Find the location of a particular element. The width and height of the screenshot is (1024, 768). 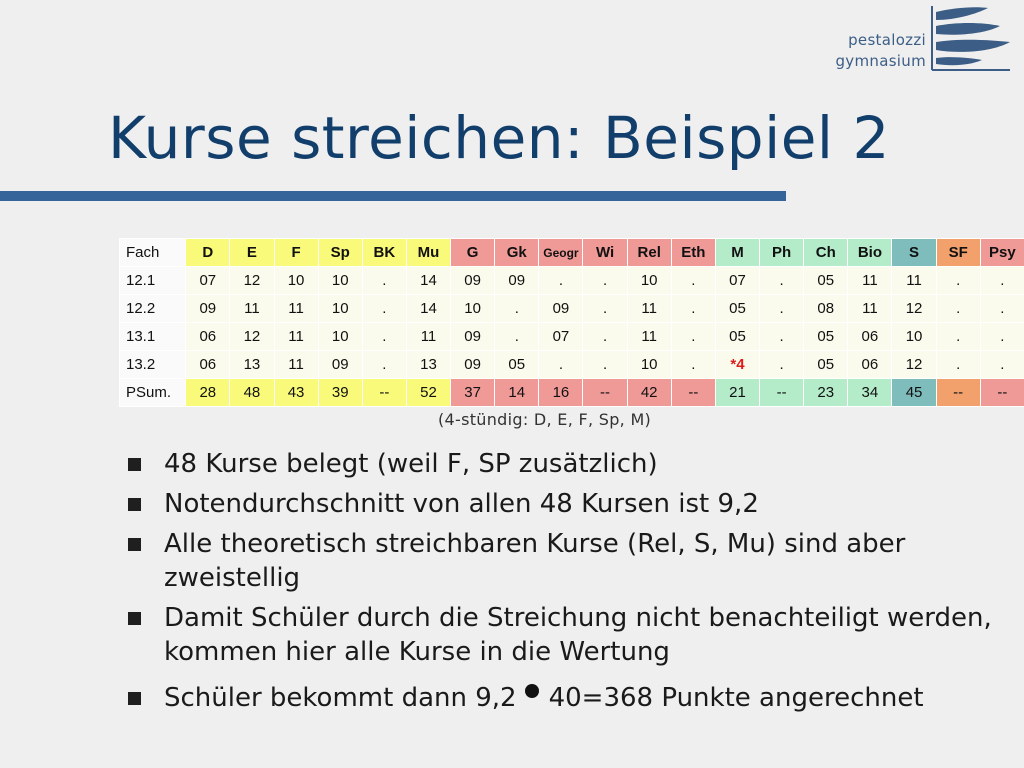

pestalozzi-wave-logo-icon is located at coordinates (970, 38).